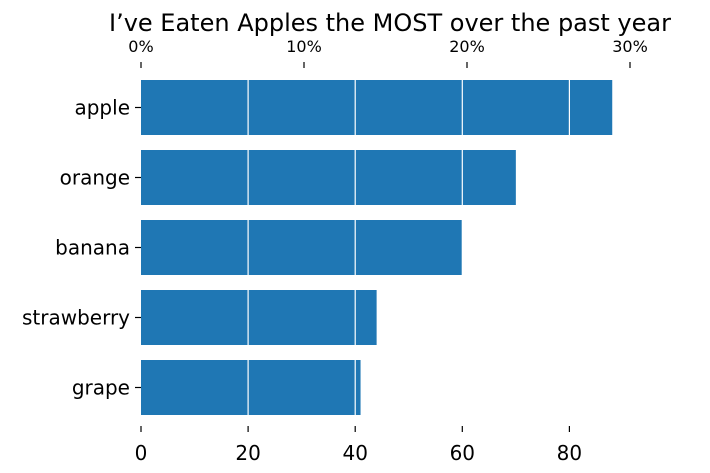  Describe the element at coordinates (569, 453) in the screenshot. I see `bottom-tick-label-80: 80` at that location.